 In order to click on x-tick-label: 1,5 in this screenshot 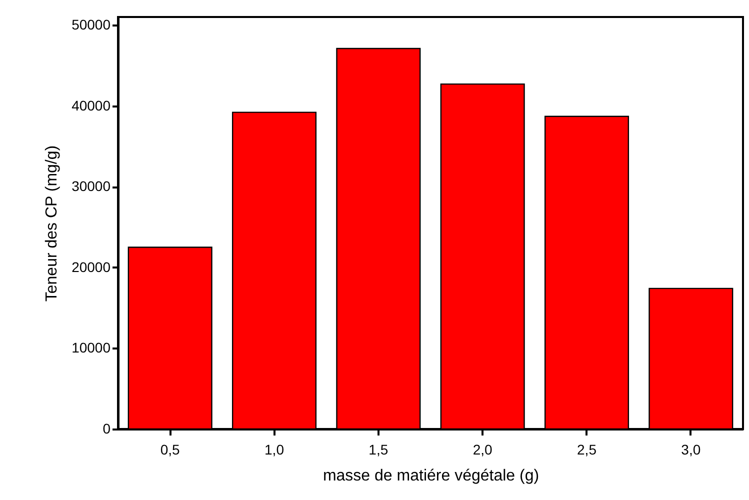, I will do `click(378, 450)`.